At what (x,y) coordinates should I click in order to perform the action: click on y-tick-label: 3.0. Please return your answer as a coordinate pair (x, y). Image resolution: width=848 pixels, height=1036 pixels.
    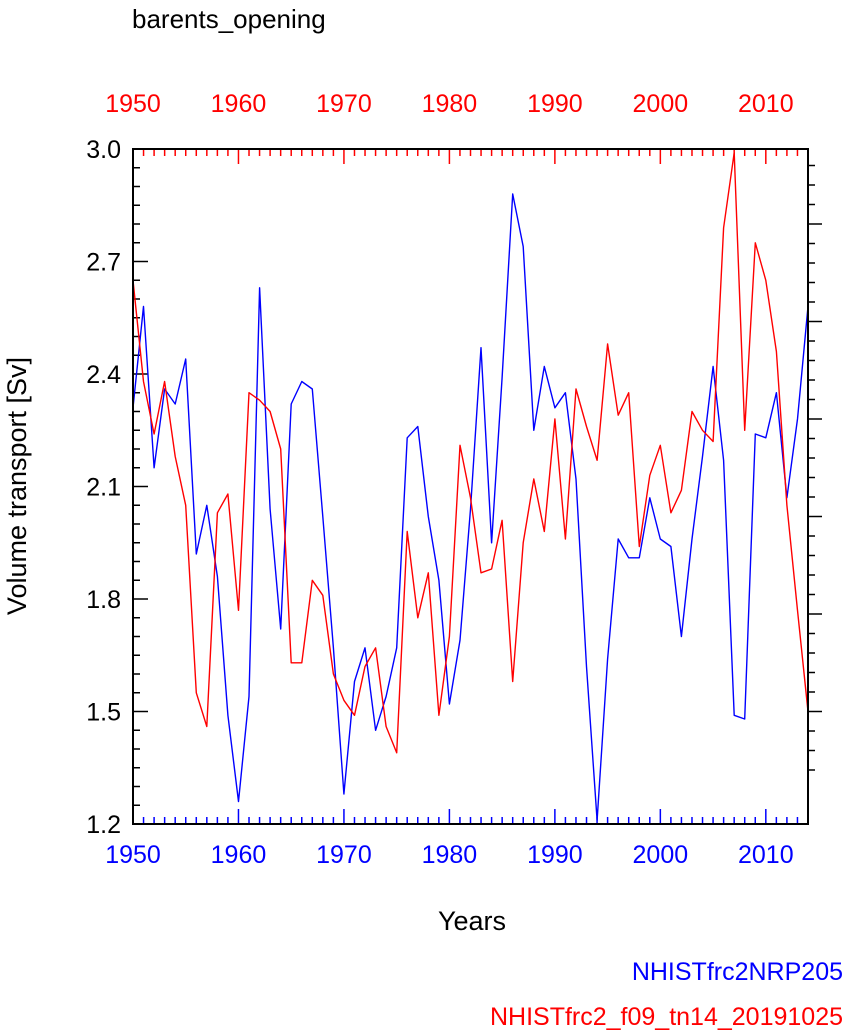
    Looking at the image, I should click on (103, 150).